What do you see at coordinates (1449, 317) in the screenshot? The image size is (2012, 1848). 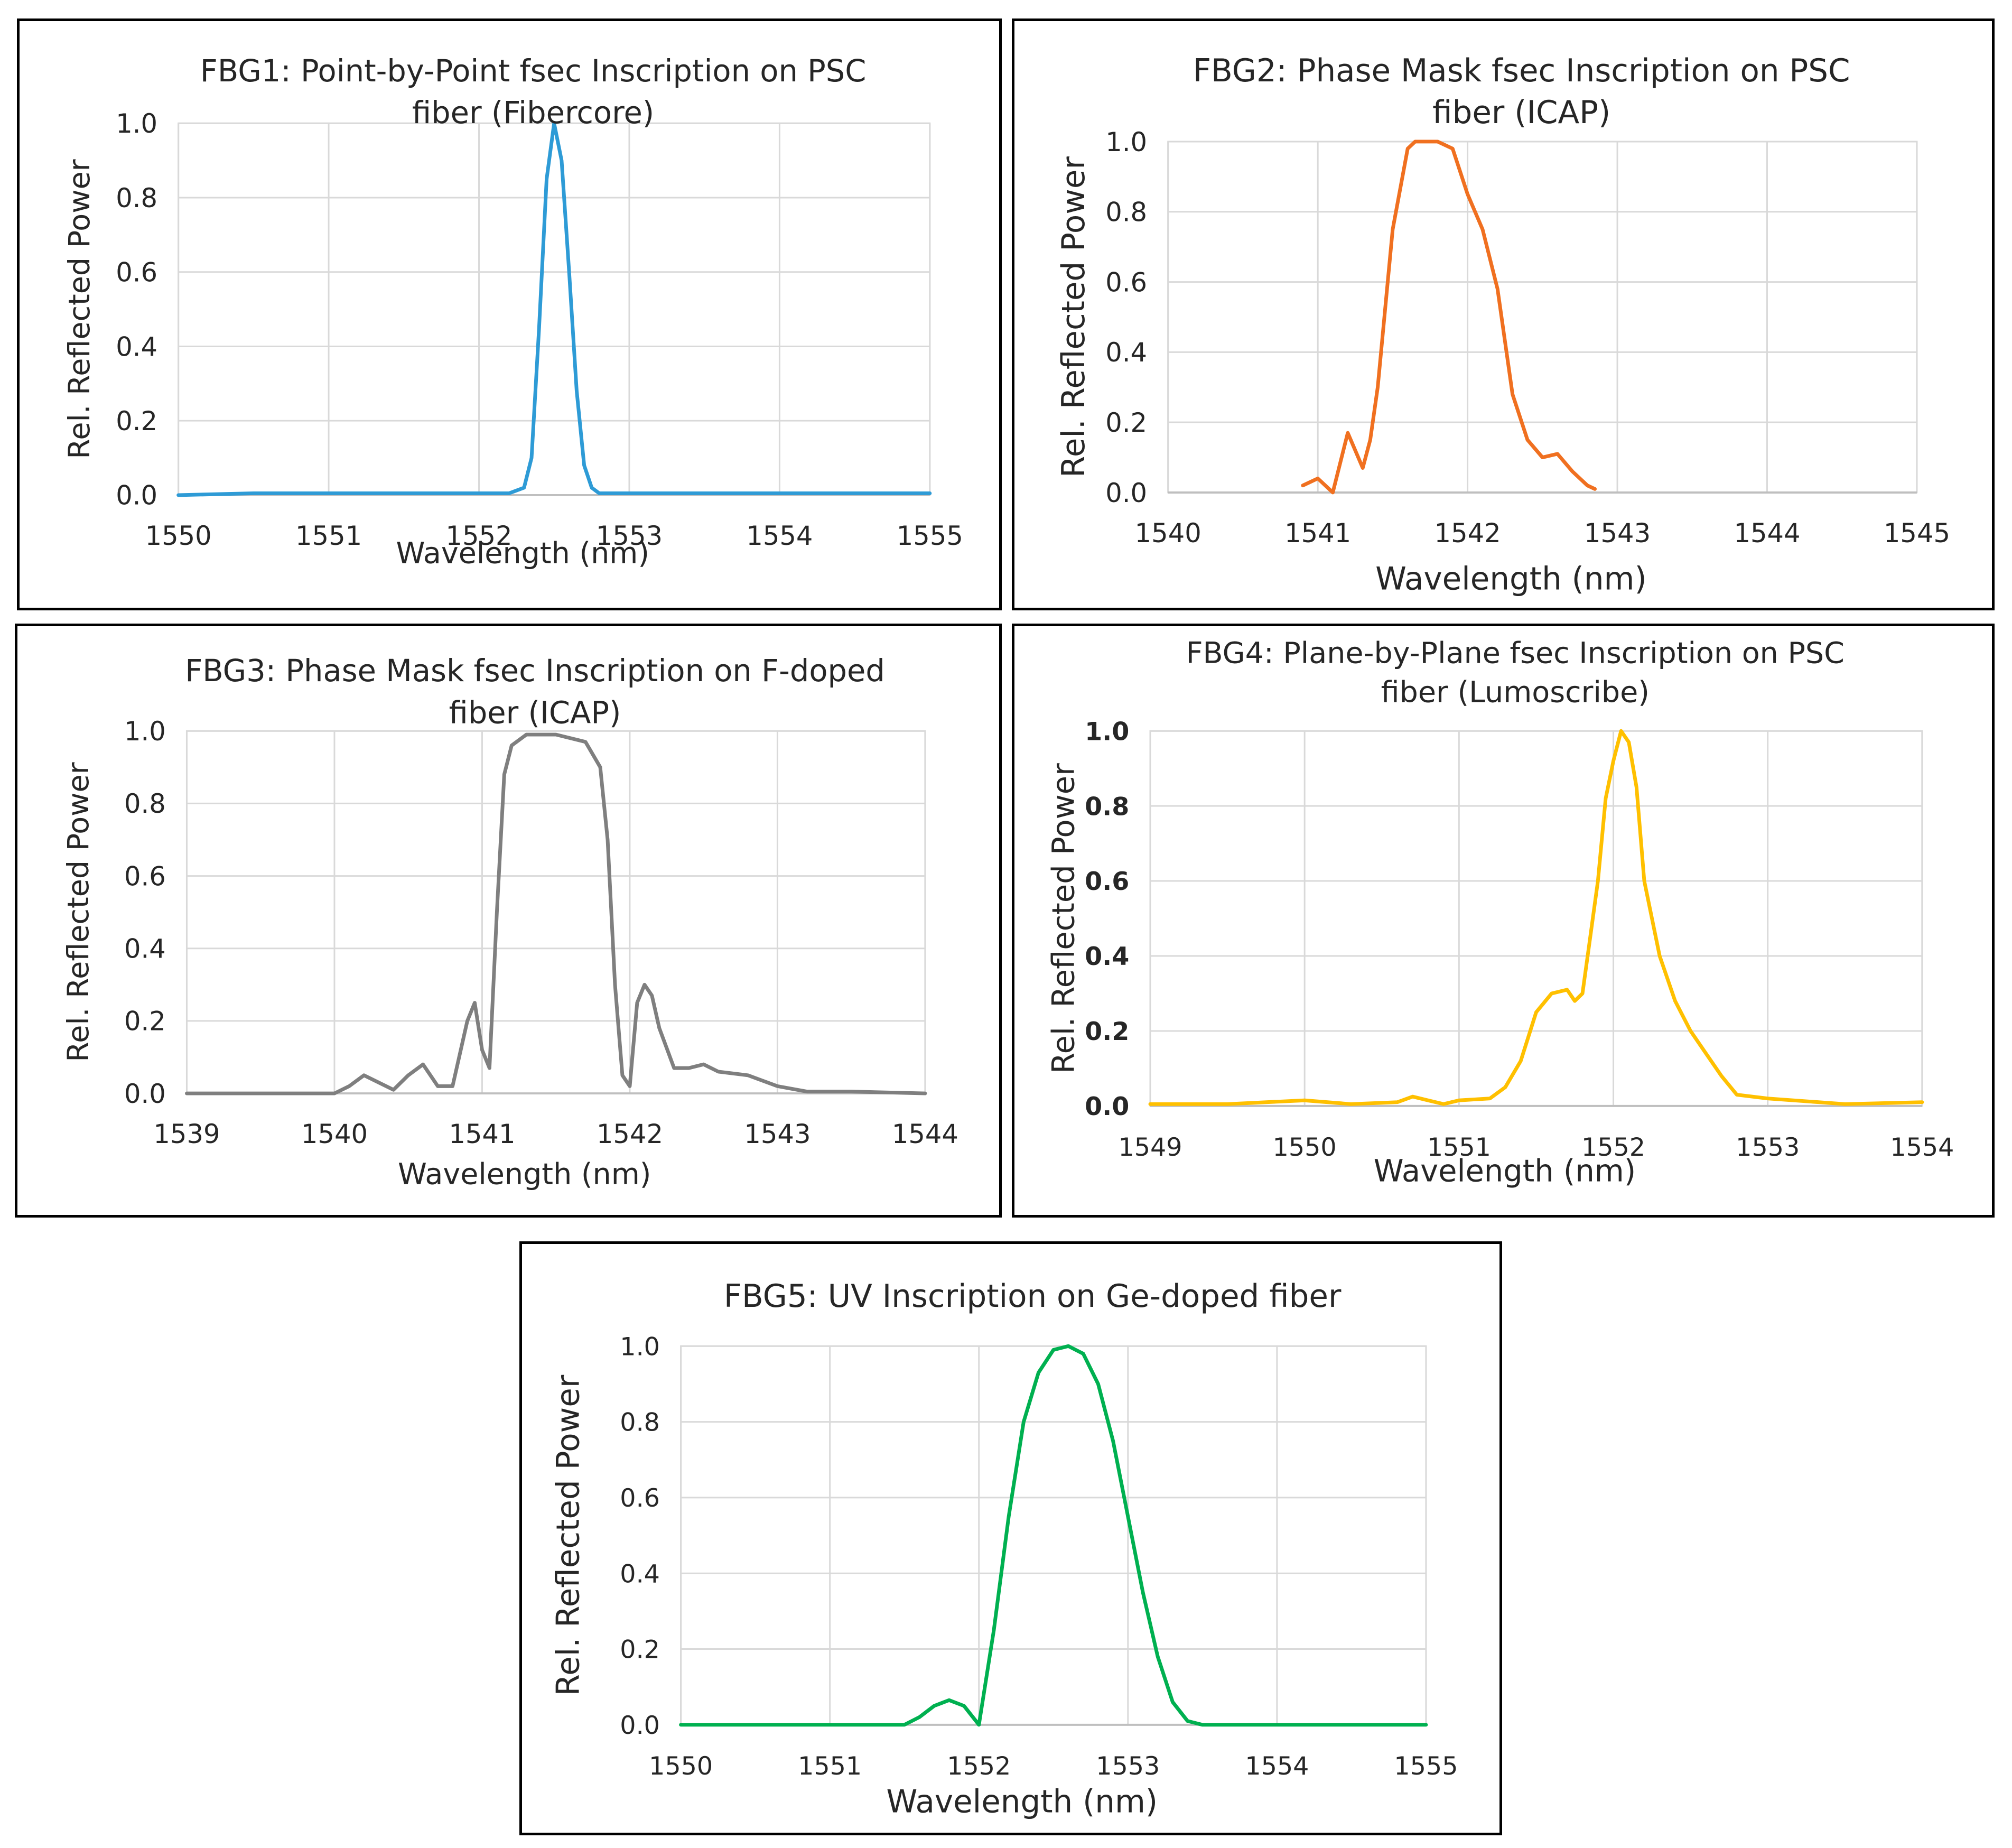 I see `series-line-fbg2` at bounding box center [1449, 317].